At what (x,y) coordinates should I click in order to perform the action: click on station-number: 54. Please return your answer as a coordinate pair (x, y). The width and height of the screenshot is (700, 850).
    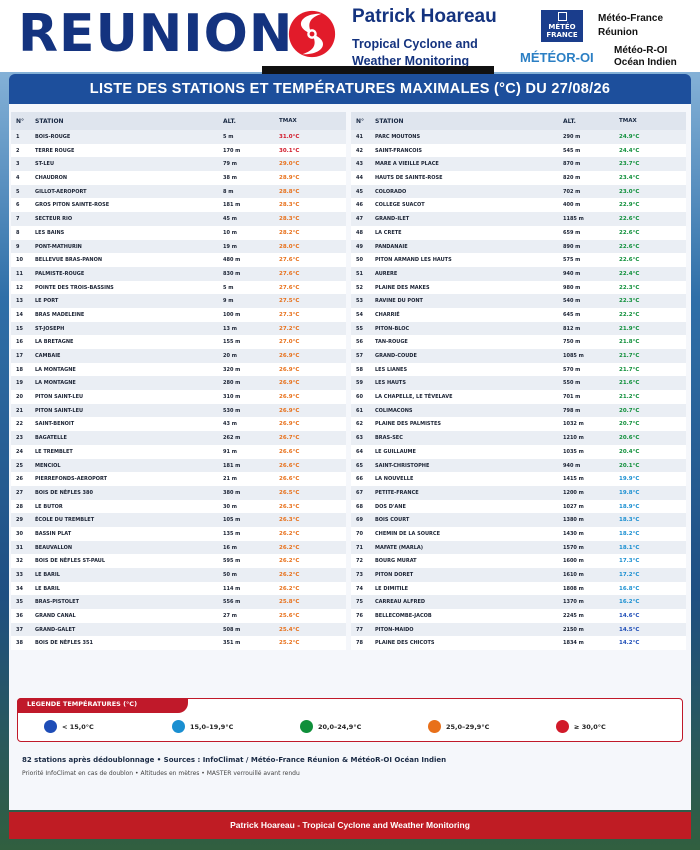
    Looking at the image, I should click on (359, 314).